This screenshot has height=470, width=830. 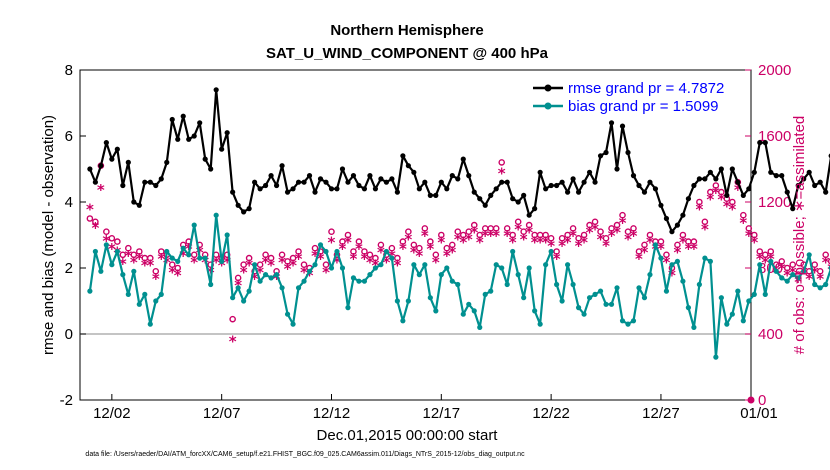 What do you see at coordinates (548, 106) in the screenshot?
I see `legend-bias-marker` at bounding box center [548, 106].